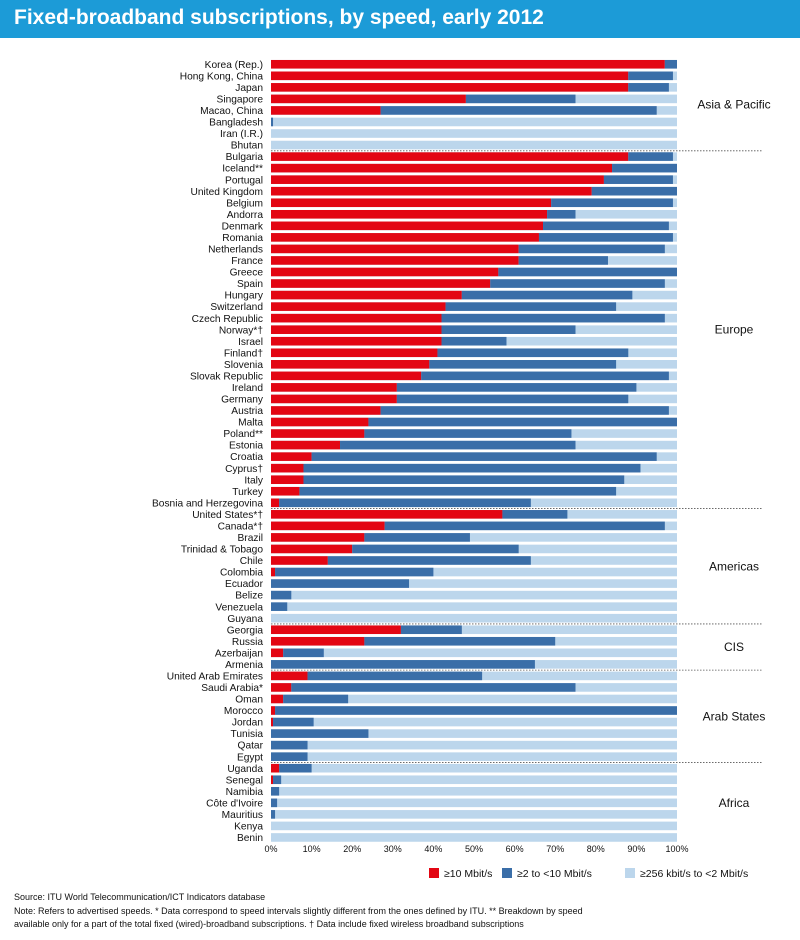  What do you see at coordinates (236, 123) in the screenshot?
I see `country-label: Bangladesh` at bounding box center [236, 123].